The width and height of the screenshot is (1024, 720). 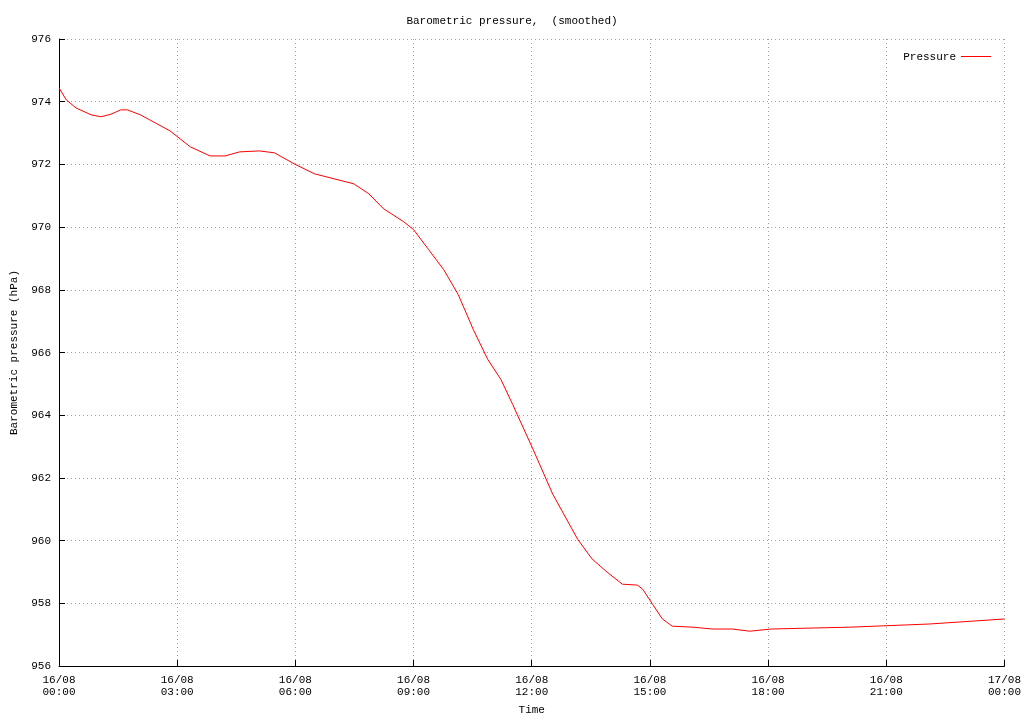 What do you see at coordinates (41, 477) in the screenshot?
I see `y-tick-label: 962` at bounding box center [41, 477].